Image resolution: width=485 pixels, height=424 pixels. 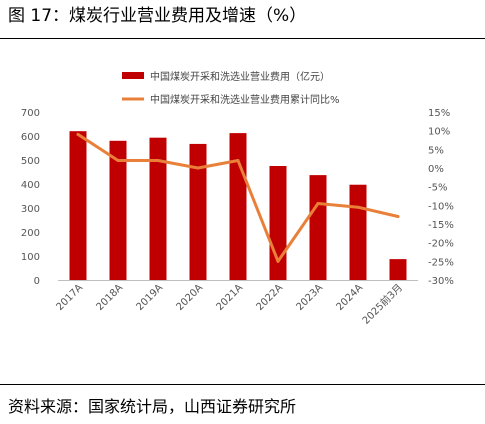 What do you see at coordinates (238, 161) in the screenshot?
I see `growth-point-2021A` at bounding box center [238, 161].